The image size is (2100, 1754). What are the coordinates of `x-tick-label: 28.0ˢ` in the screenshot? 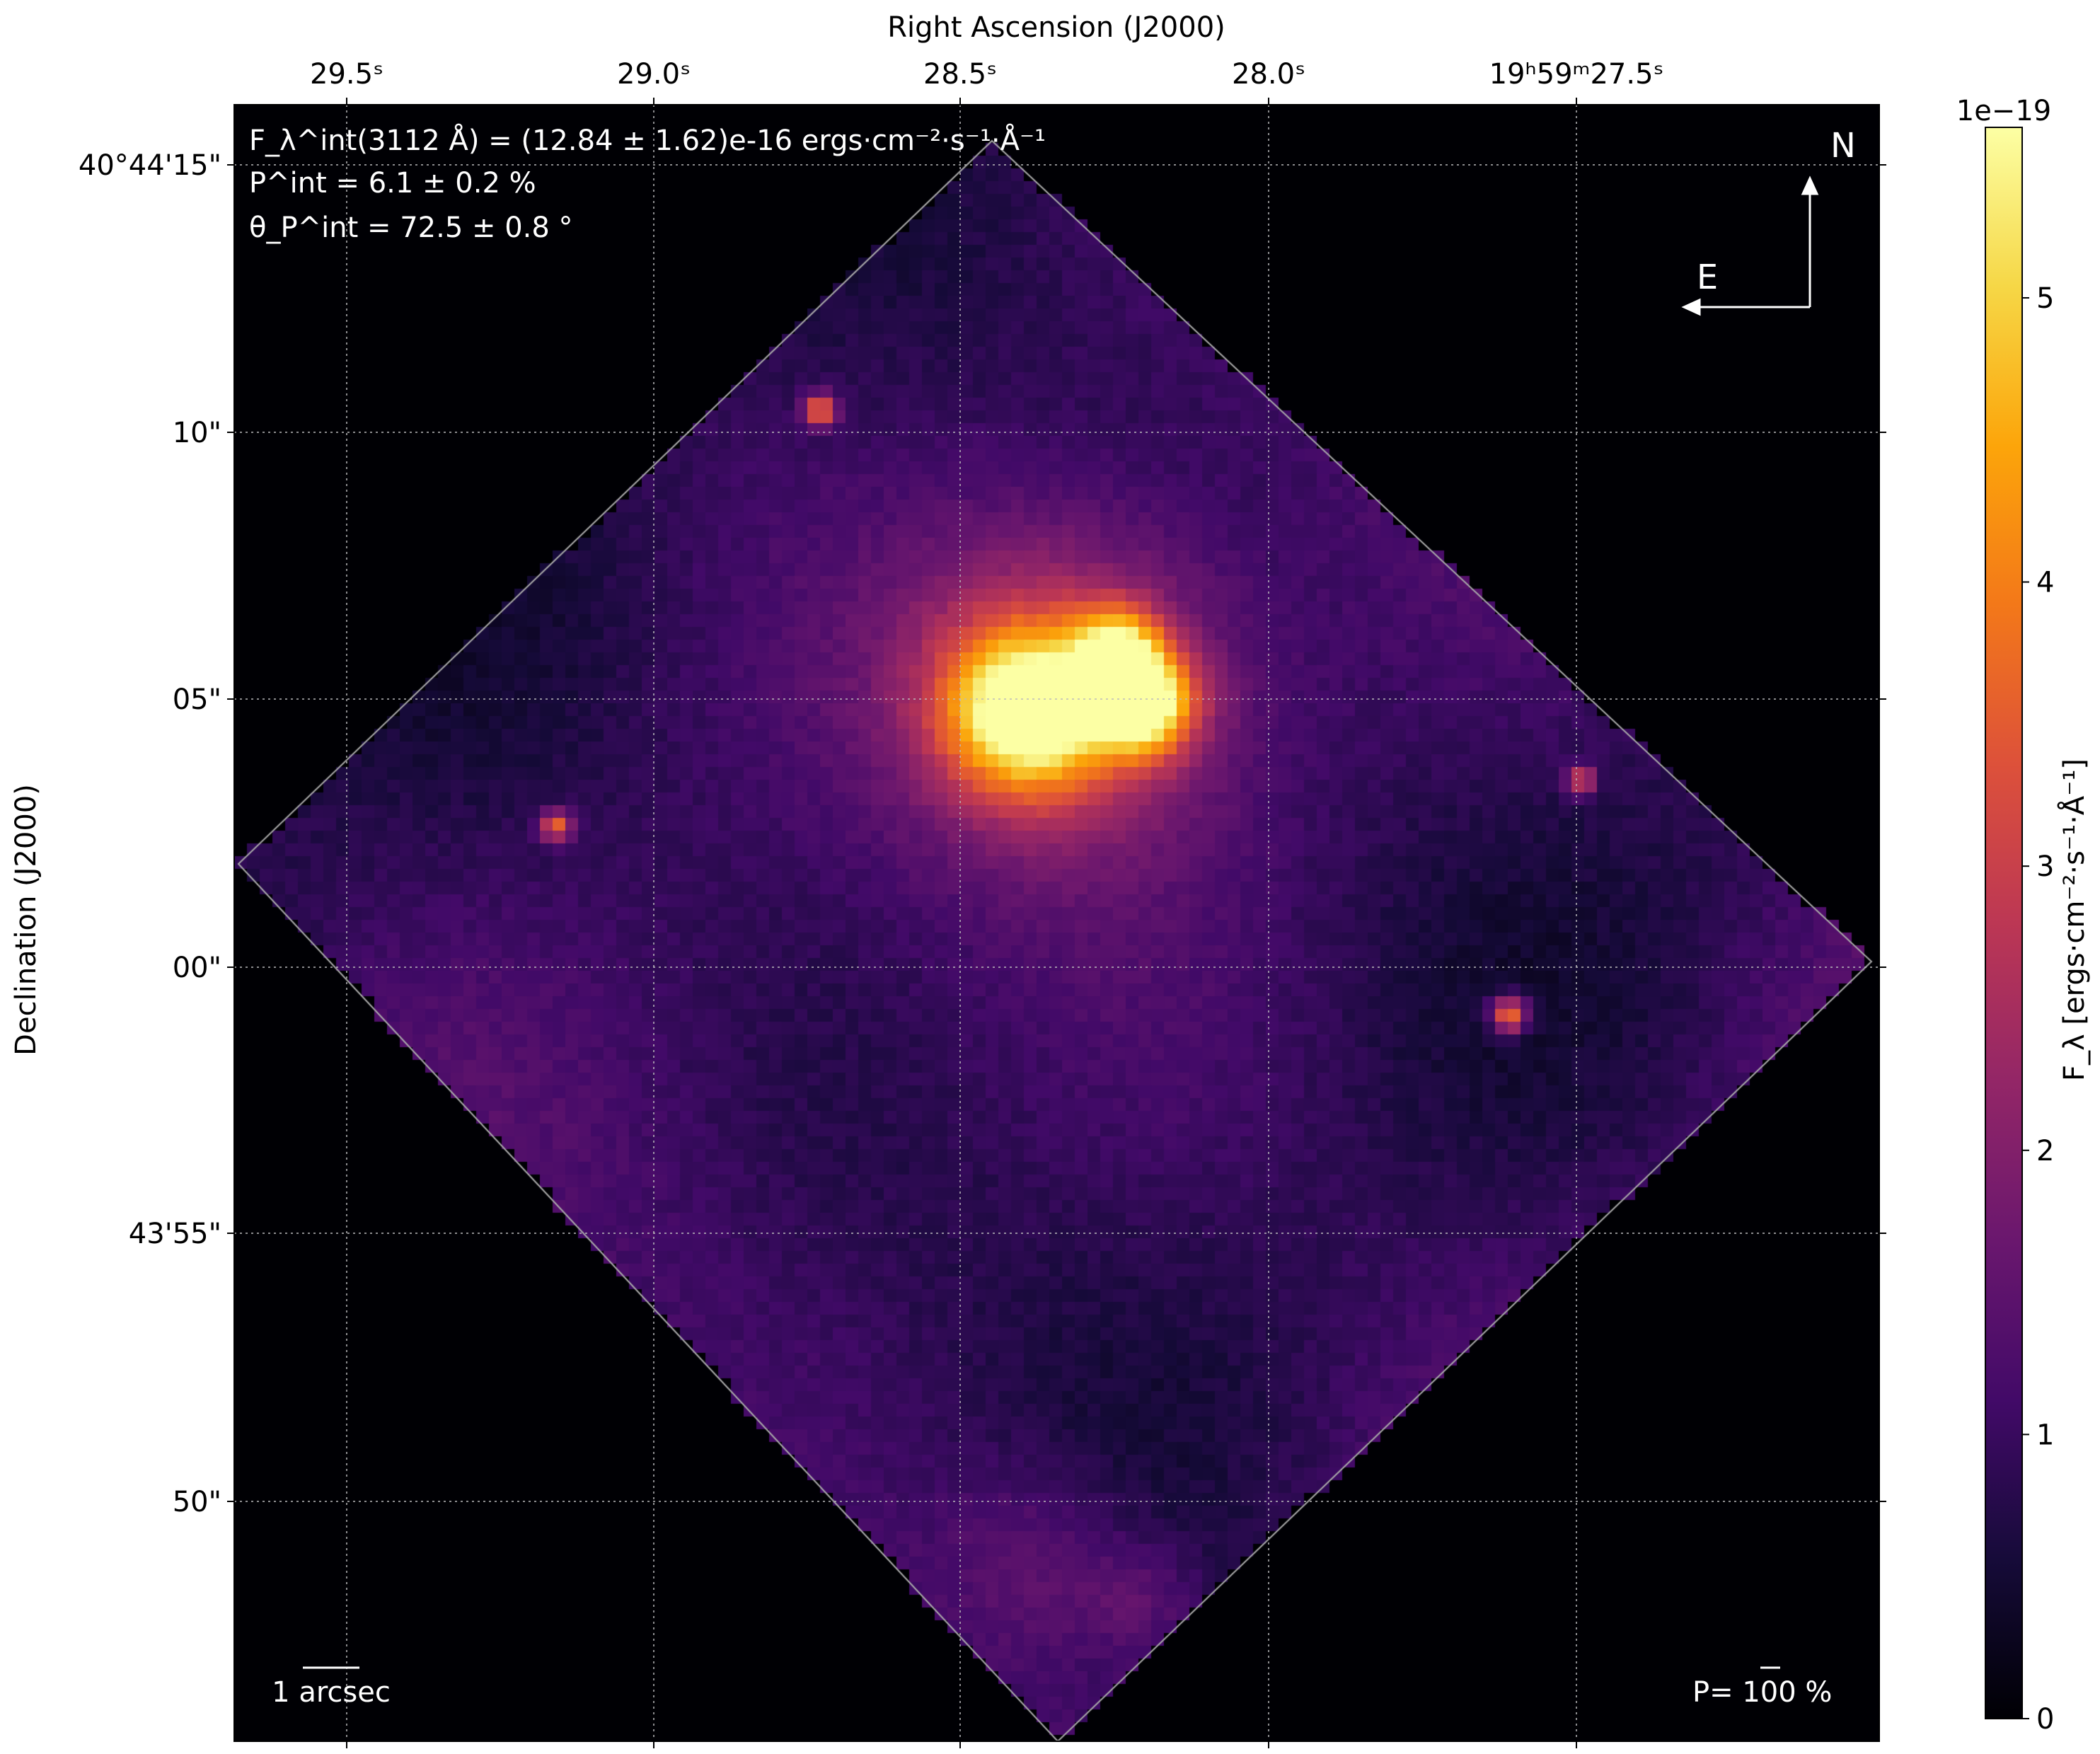 It's located at (1268, 74).